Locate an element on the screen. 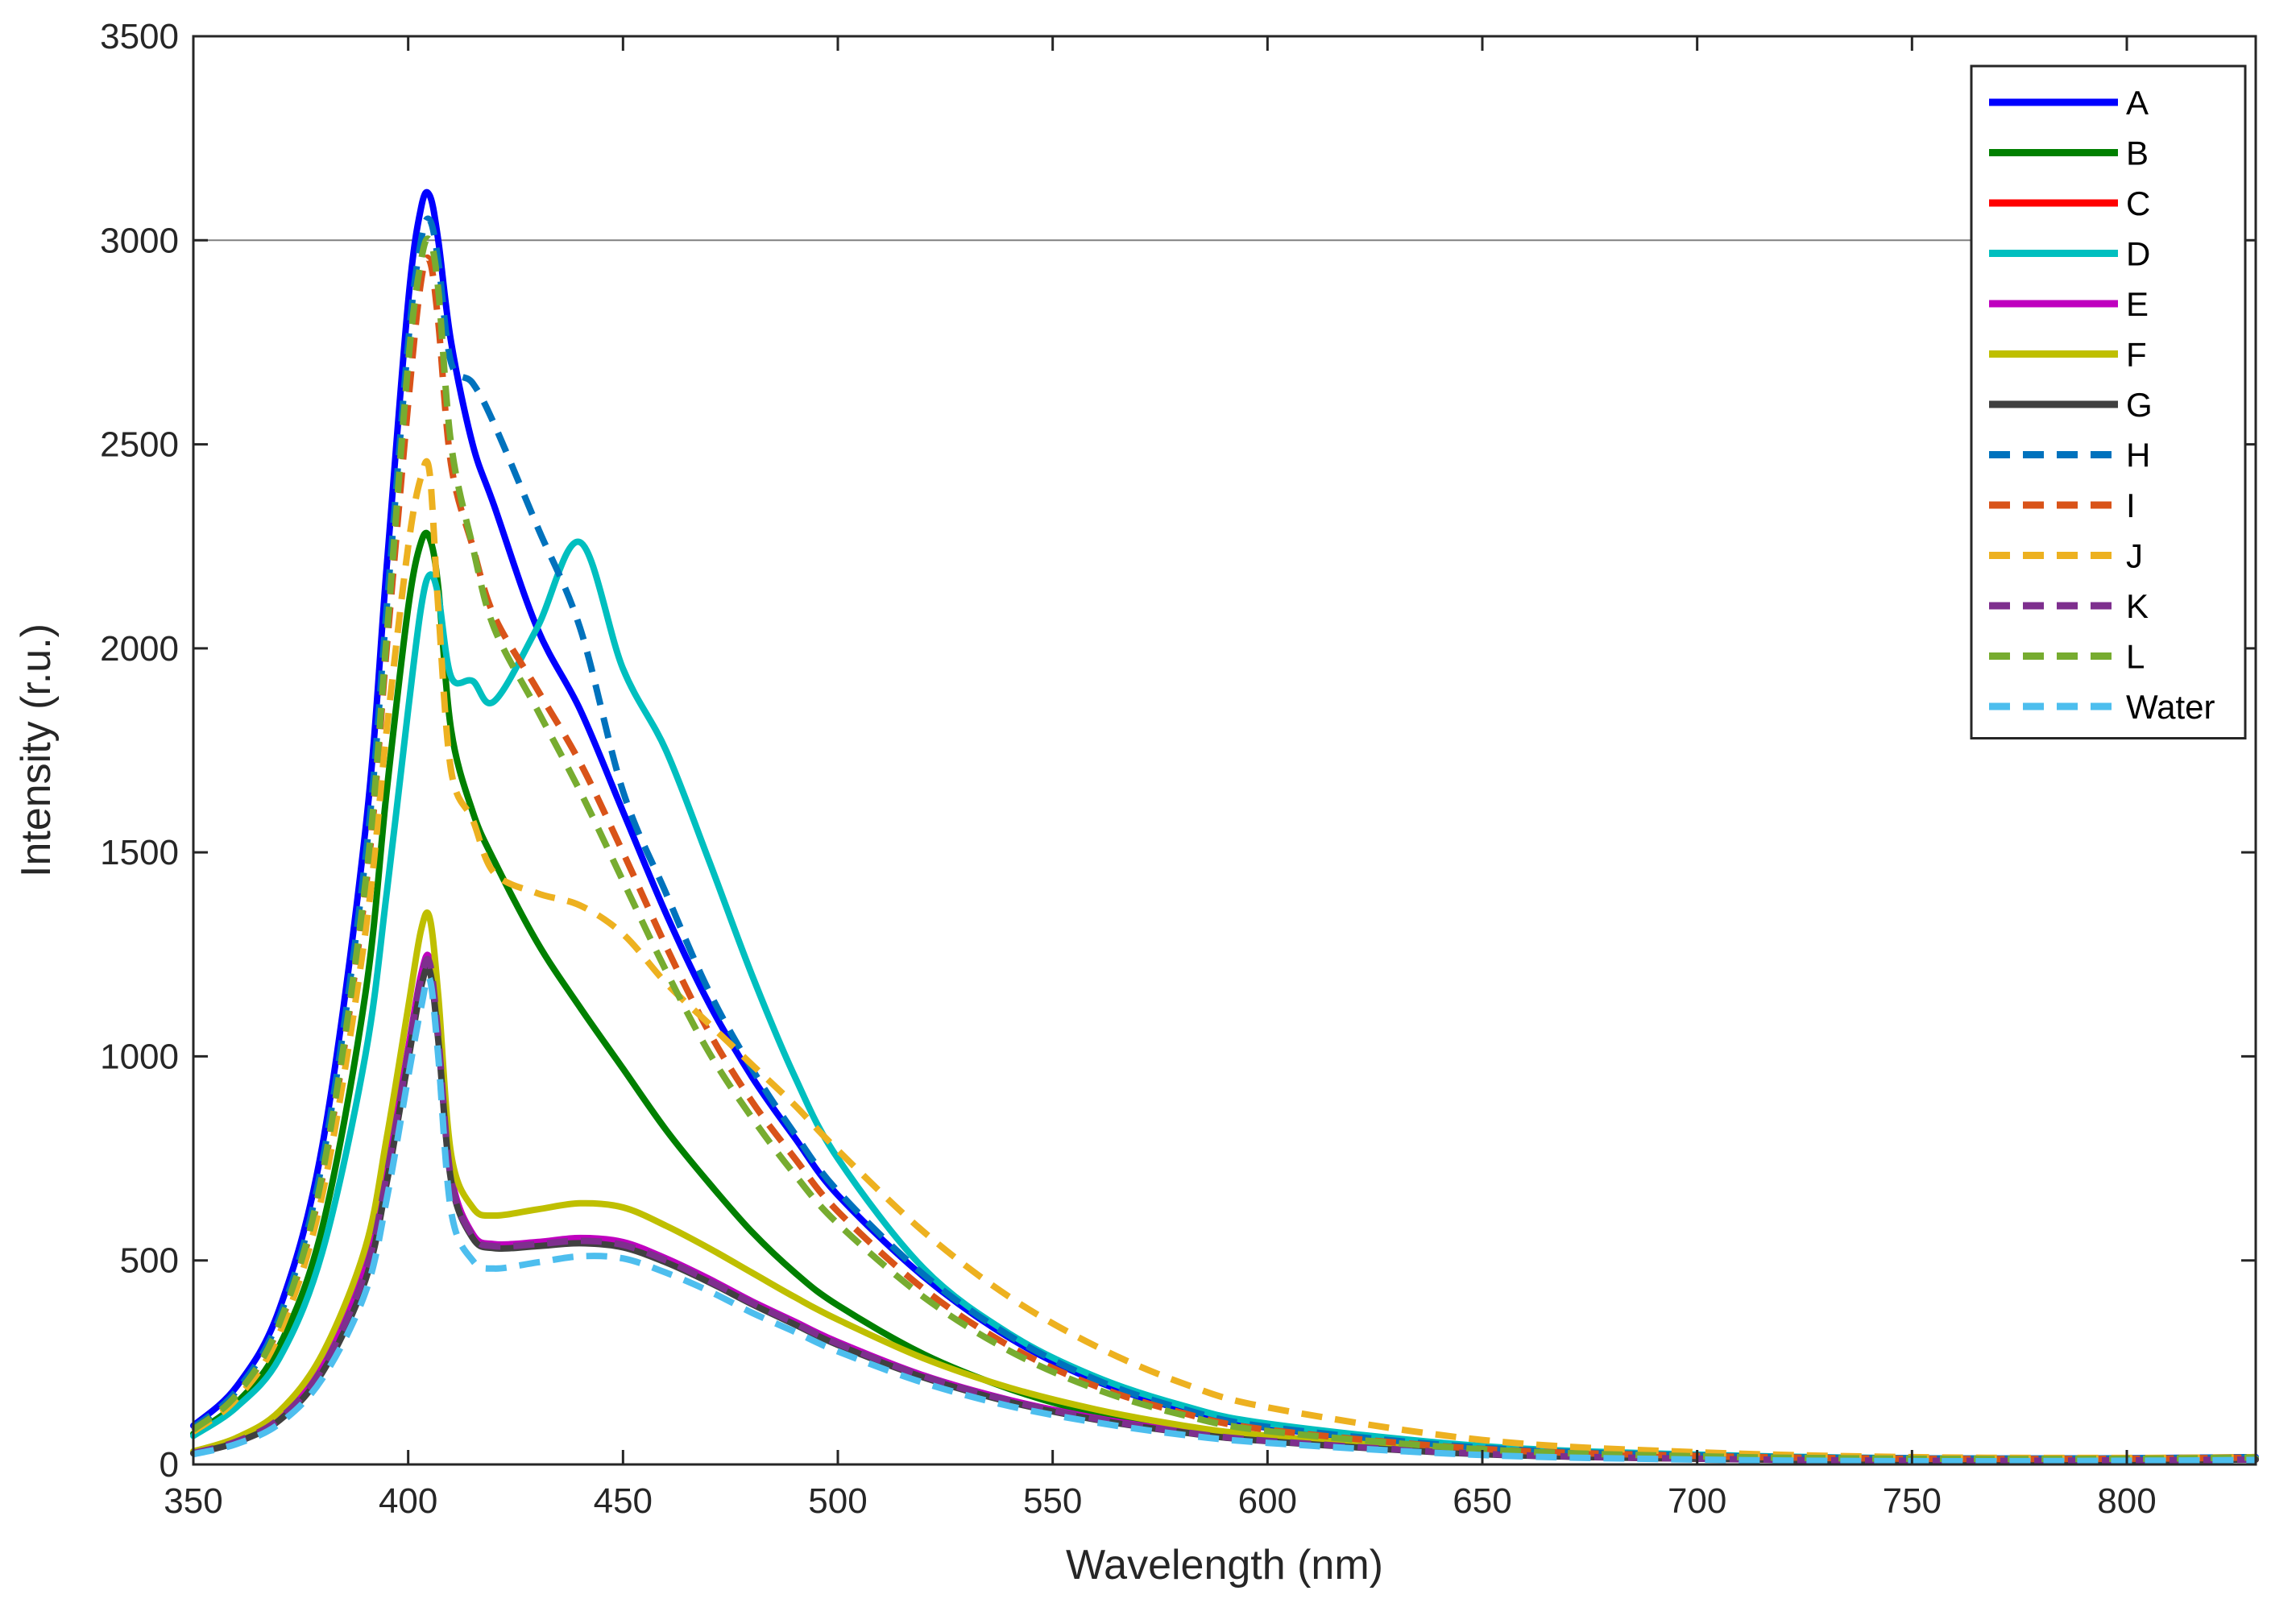 The width and height of the screenshot is (2296, 1603). legend-label-b: B is located at coordinates (2137, 153).